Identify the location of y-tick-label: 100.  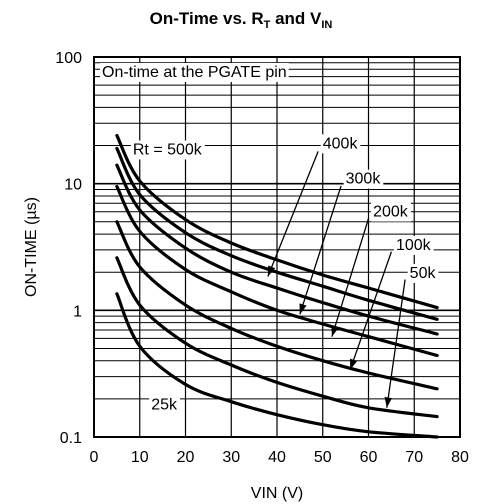
(68, 58).